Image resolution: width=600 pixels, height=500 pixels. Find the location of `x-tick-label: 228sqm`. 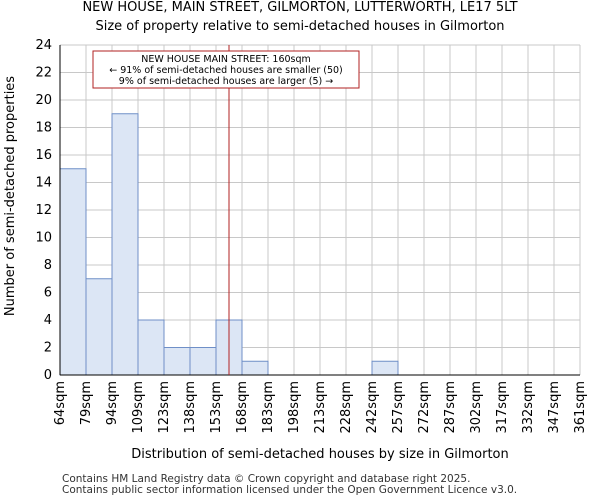

x-tick-label: 228sqm is located at coordinates (346, 407).